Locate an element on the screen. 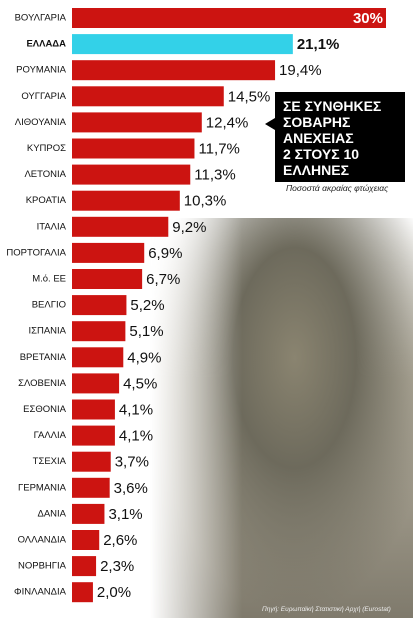 This screenshot has width=413, height=640. category-label: ΕΣΘΟΝΙΑ is located at coordinates (44, 409).